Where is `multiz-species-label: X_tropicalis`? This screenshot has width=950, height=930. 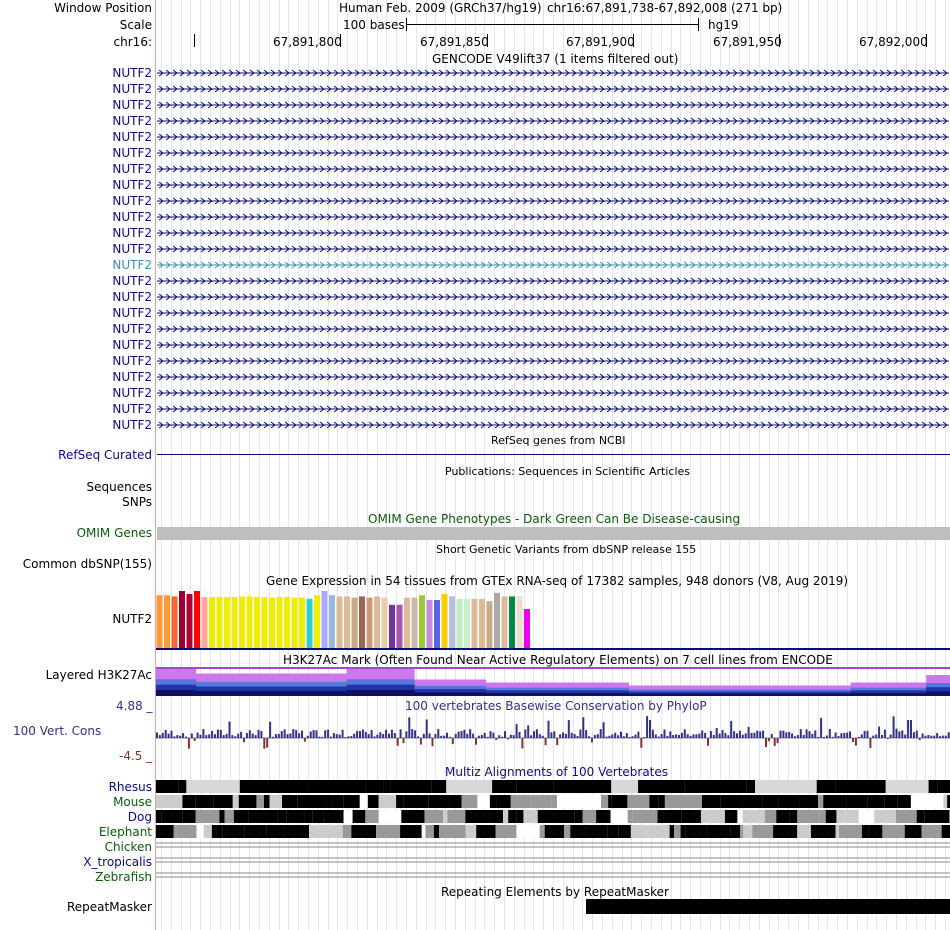
multiz-species-label: X_tropicalis is located at coordinates (117, 862).